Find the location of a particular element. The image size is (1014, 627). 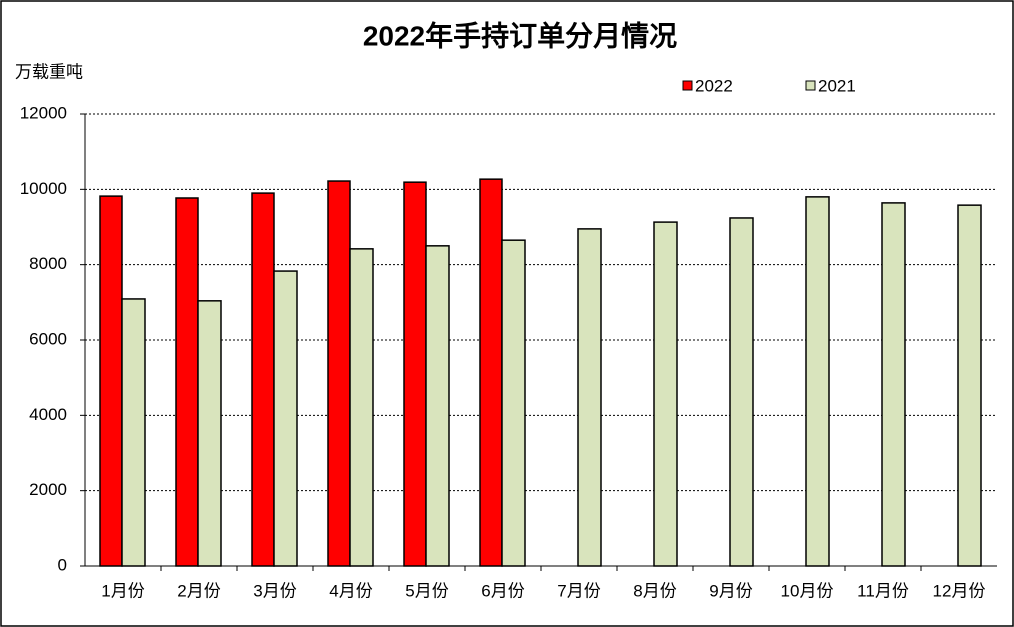

legend-label: 2021 is located at coordinates (837, 85).